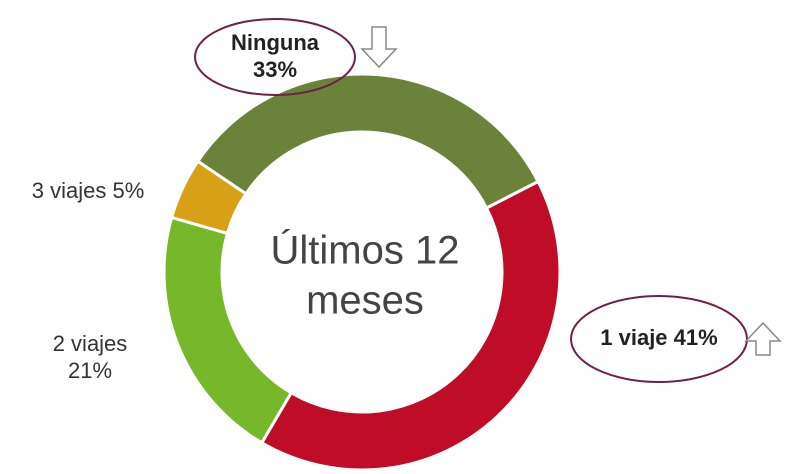 The image size is (800, 474). Describe the element at coordinates (379, 47) in the screenshot. I see `down-arrow` at that location.